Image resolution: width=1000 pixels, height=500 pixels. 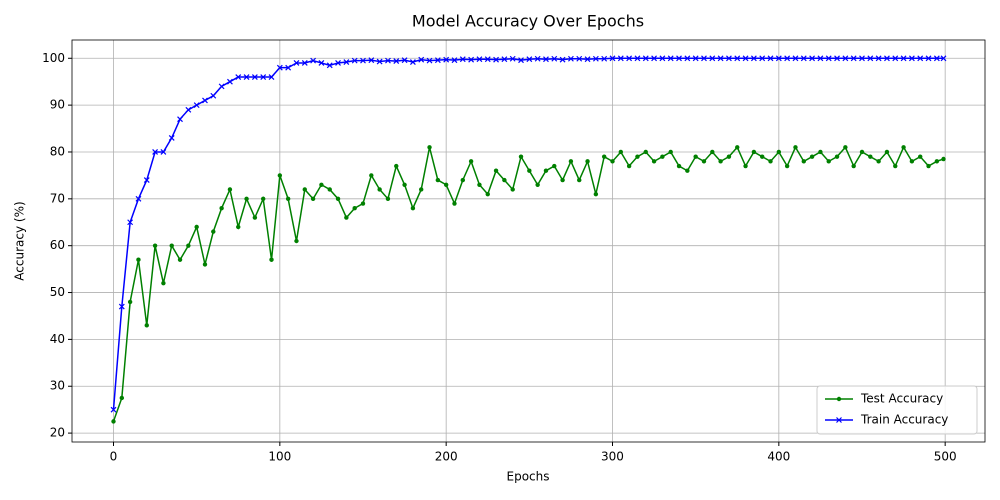 I want to click on x-tick-label: 100, so click(x=279, y=457).